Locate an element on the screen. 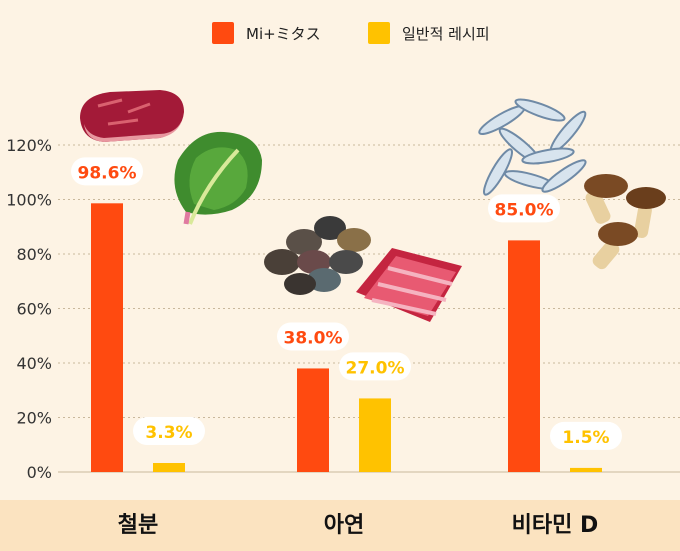  legend-item-mi-mitas: Mi+ミタス is located at coordinates (266, 33).